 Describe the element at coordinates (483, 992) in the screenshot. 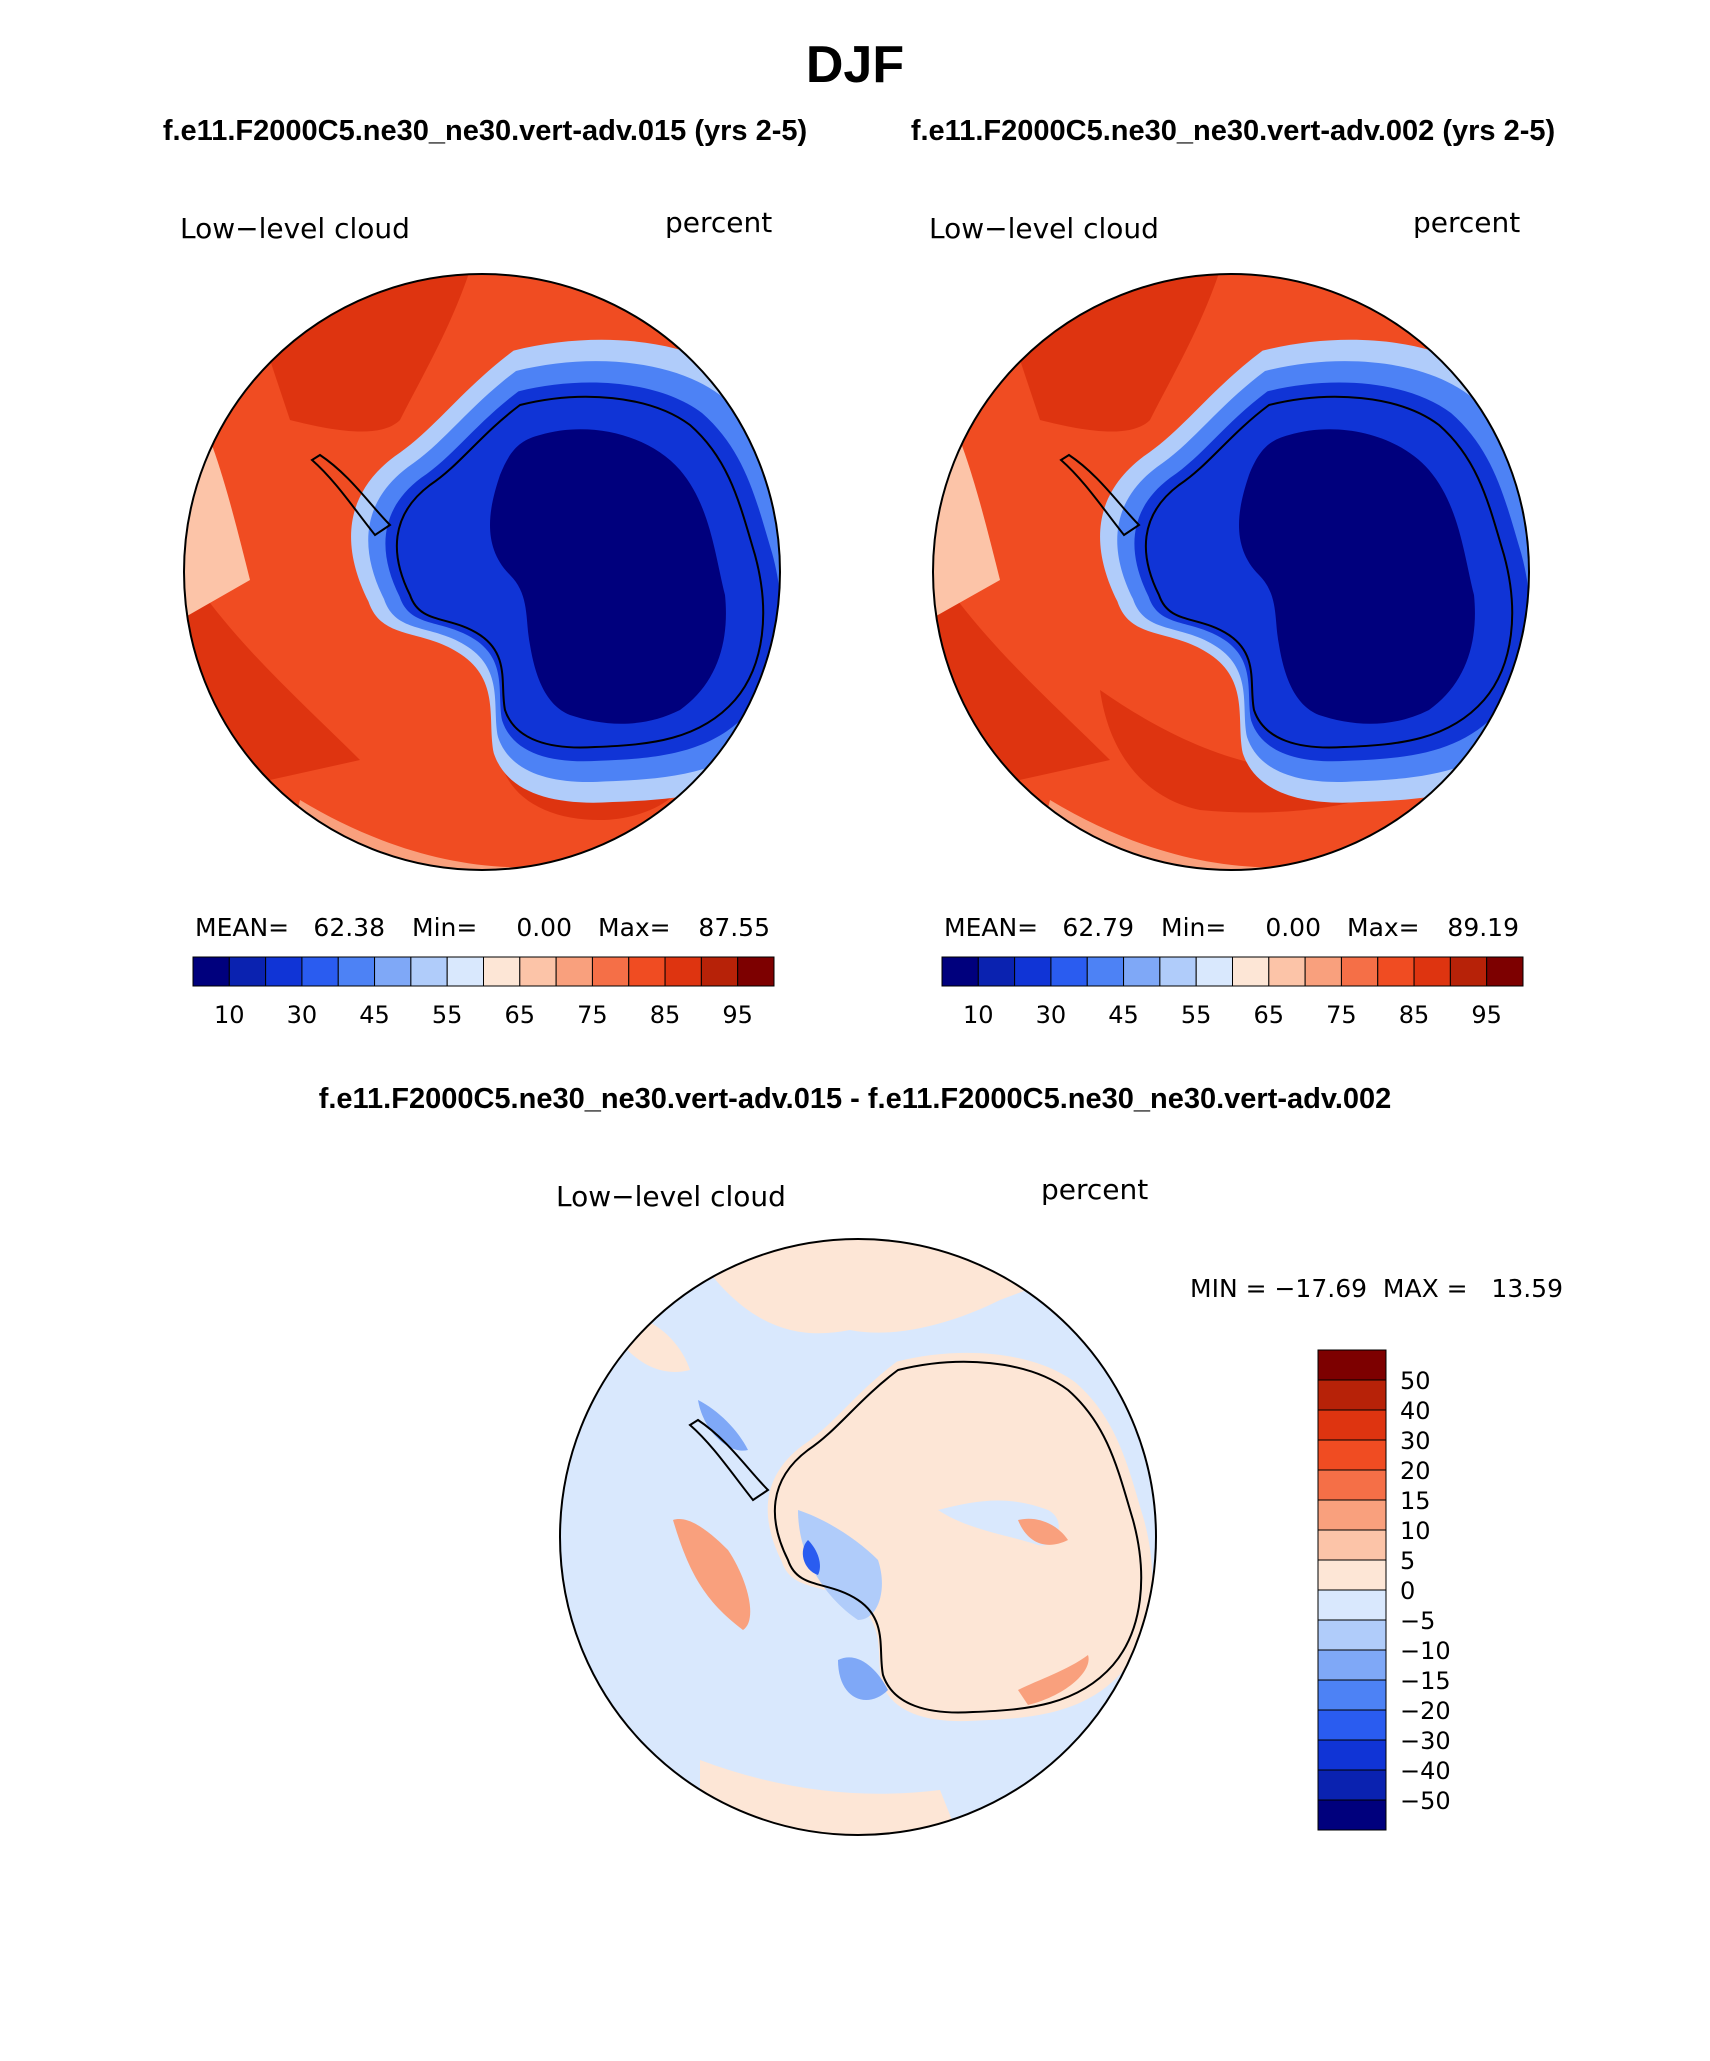

I see `left-colorbar: 10 30 45 55 65 75 85 95` at that location.